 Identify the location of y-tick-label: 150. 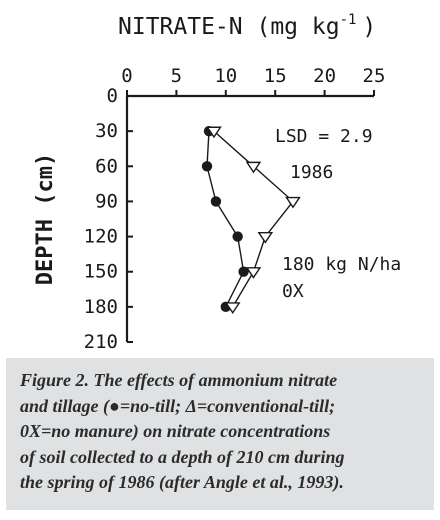
(101, 272).